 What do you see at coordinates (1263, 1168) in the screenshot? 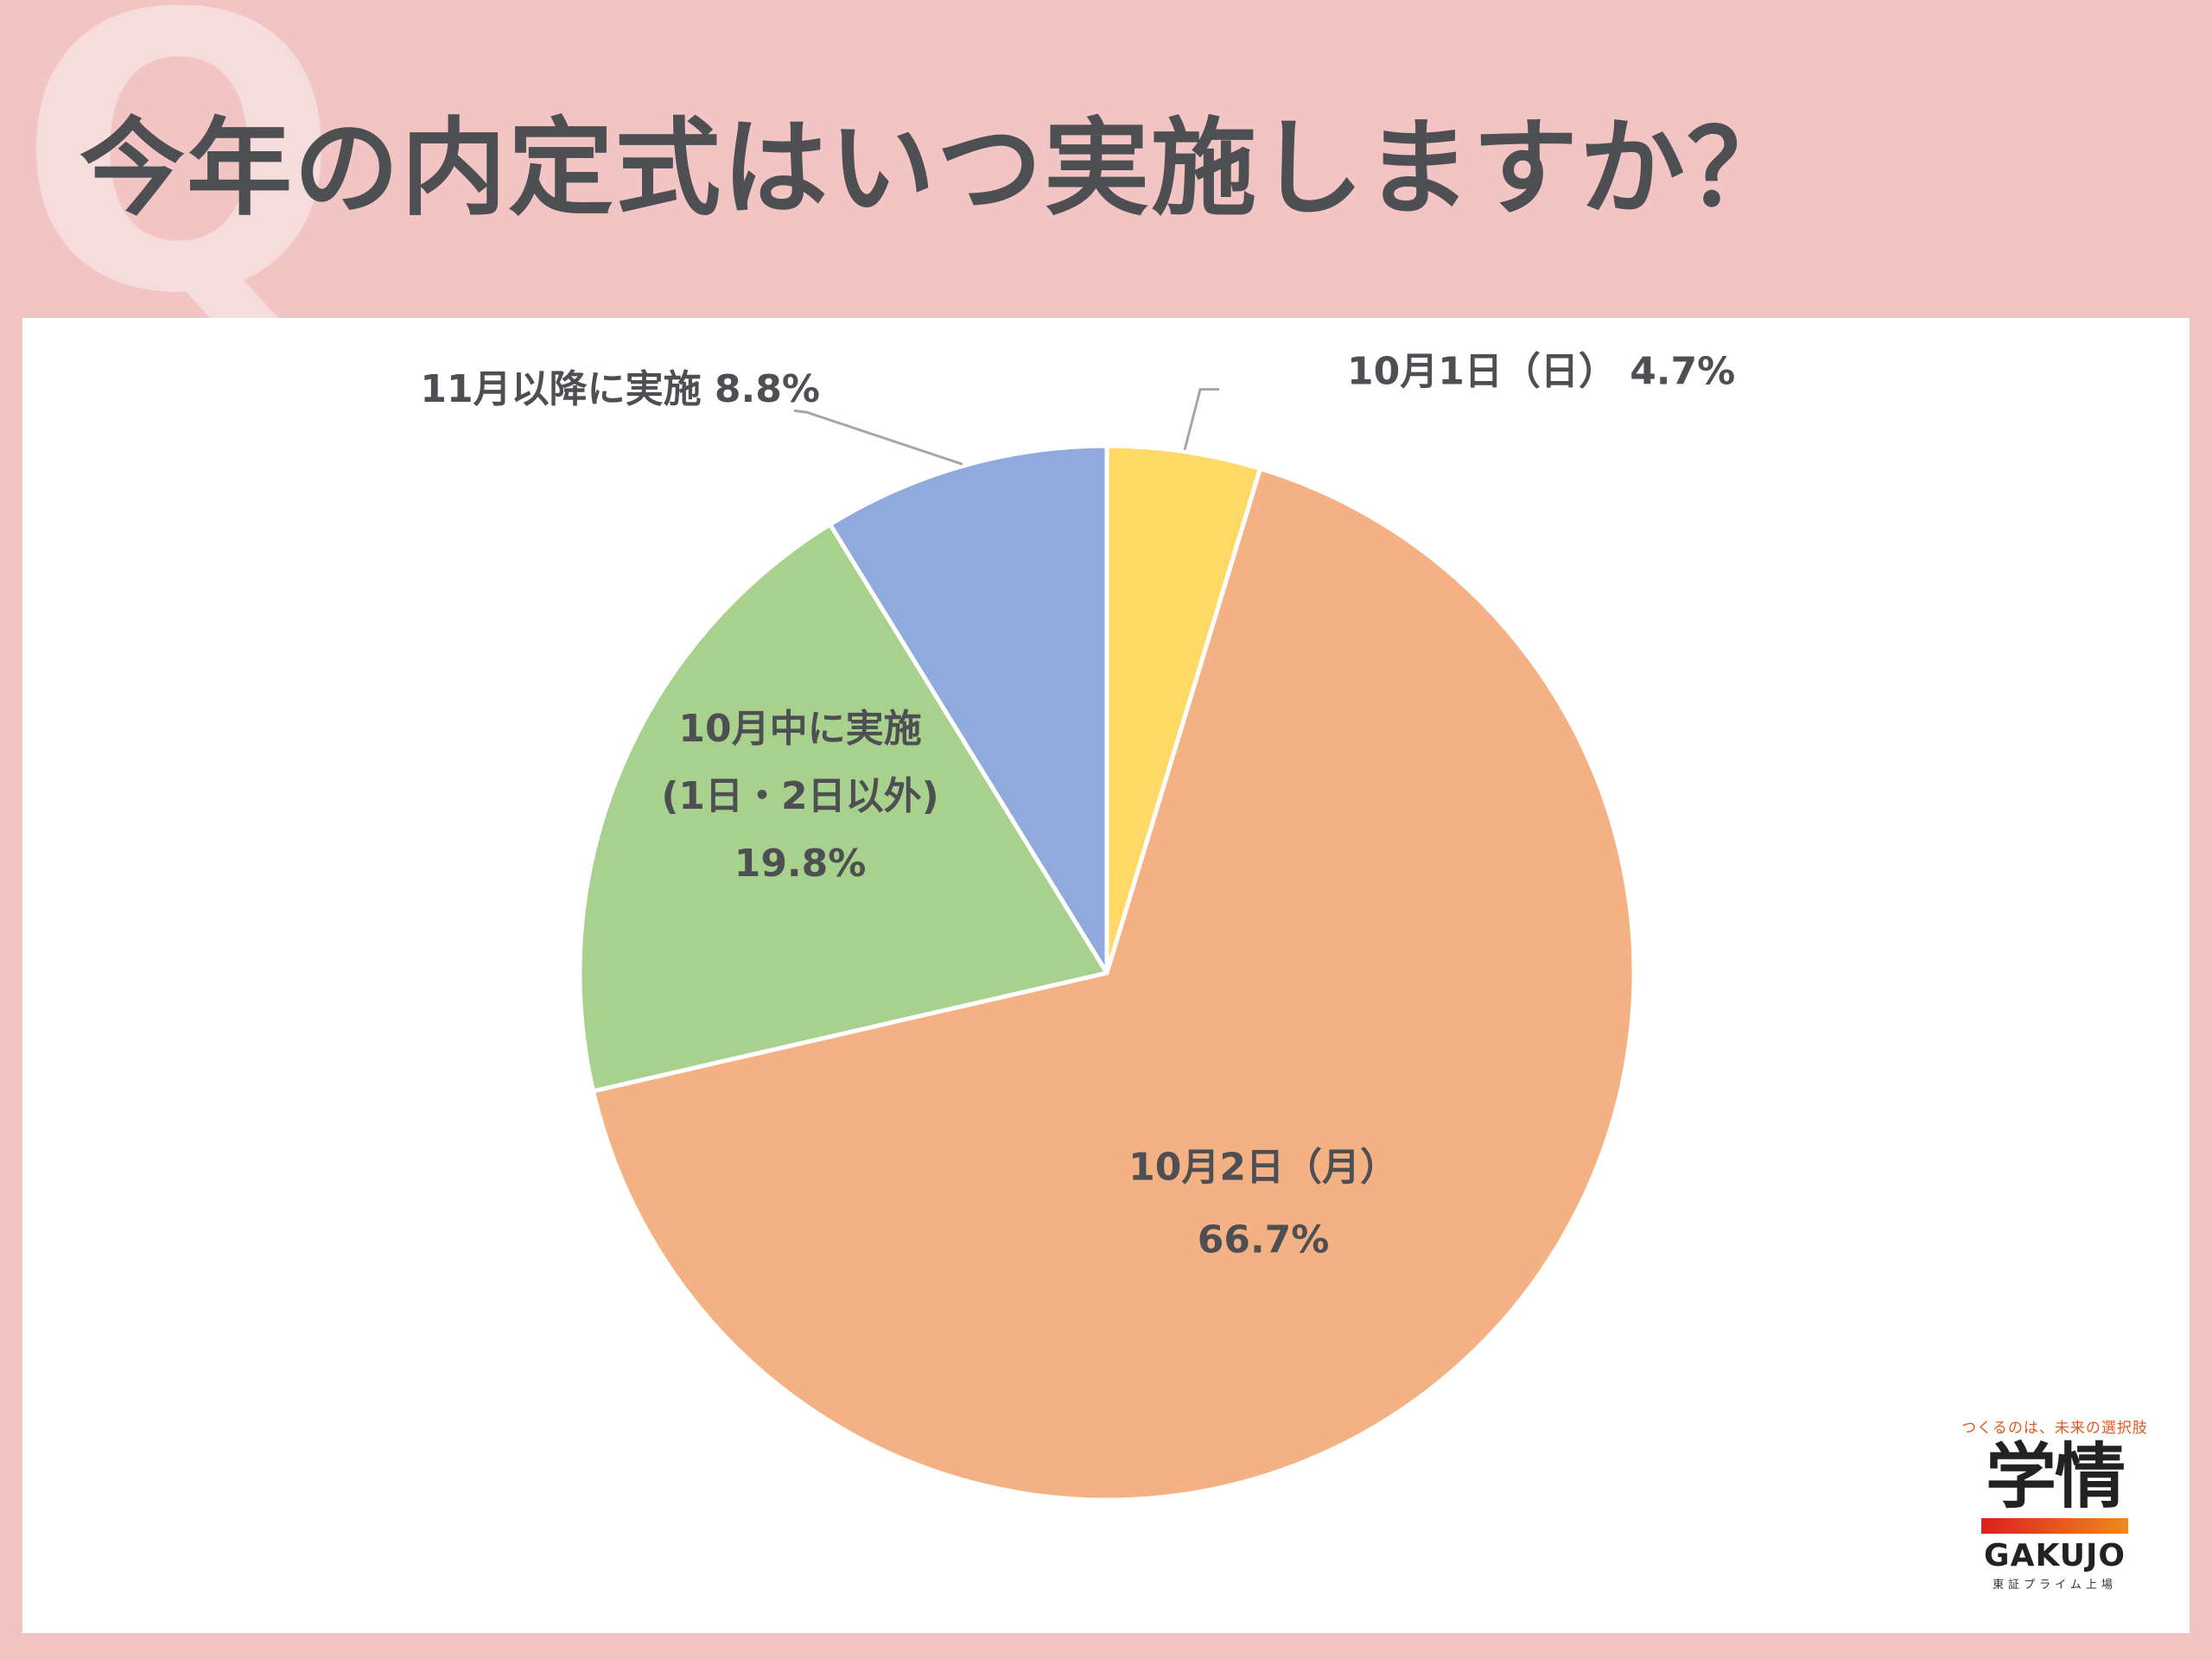
I see `slice-label-1: 10月2日（月）` at bounding box center [1263, 1168].